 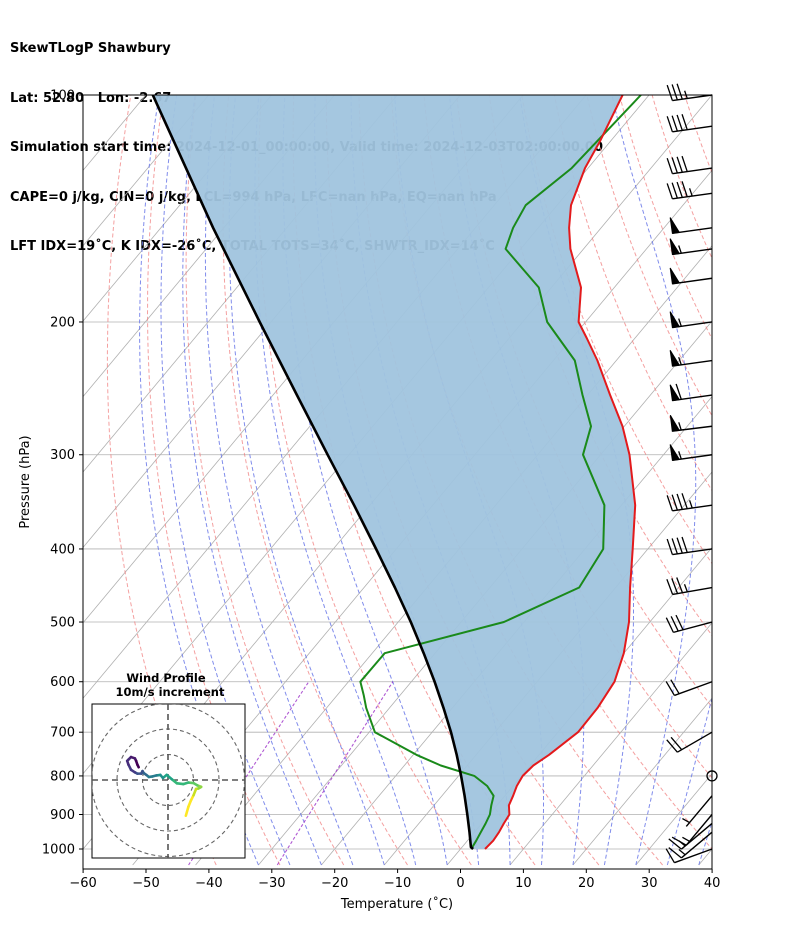 What do you see at coordinates (62, 776) in the screenshot?
I see `y-tick-label: 800` at bounding box center [62, 776].